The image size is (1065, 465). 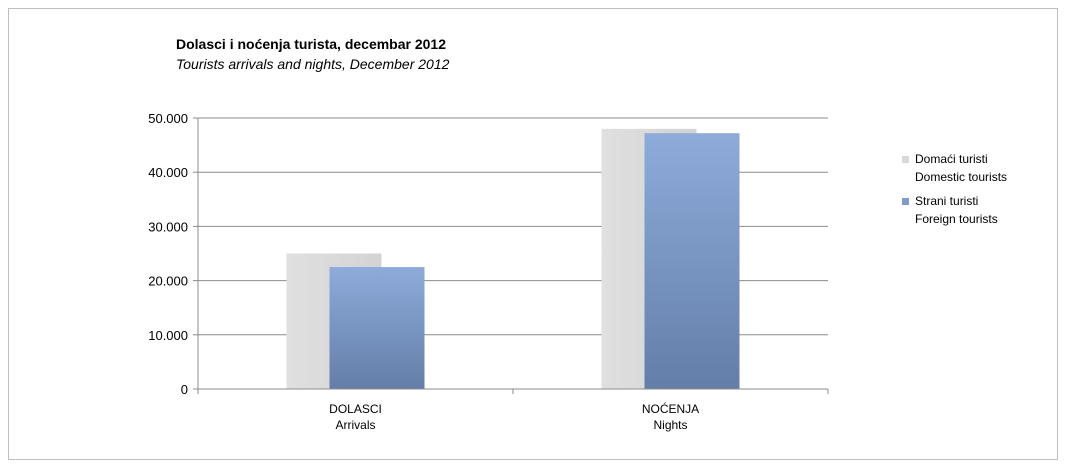 I want to click on x-category-sublabel: Nights, so click(x=670, y=425).